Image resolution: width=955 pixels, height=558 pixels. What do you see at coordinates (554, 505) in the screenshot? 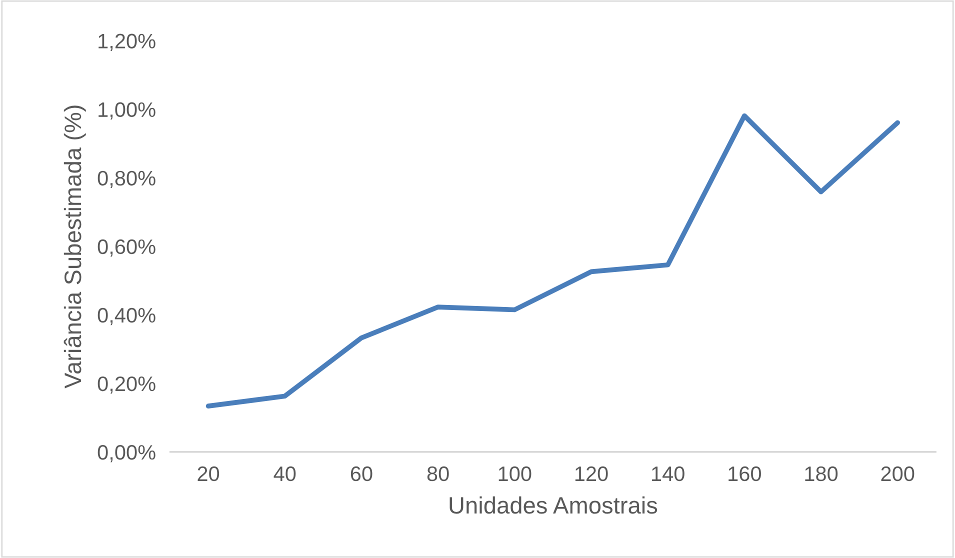
I see `x-axis-title: Unidades Amostrais` at bounding box center [554, 505].